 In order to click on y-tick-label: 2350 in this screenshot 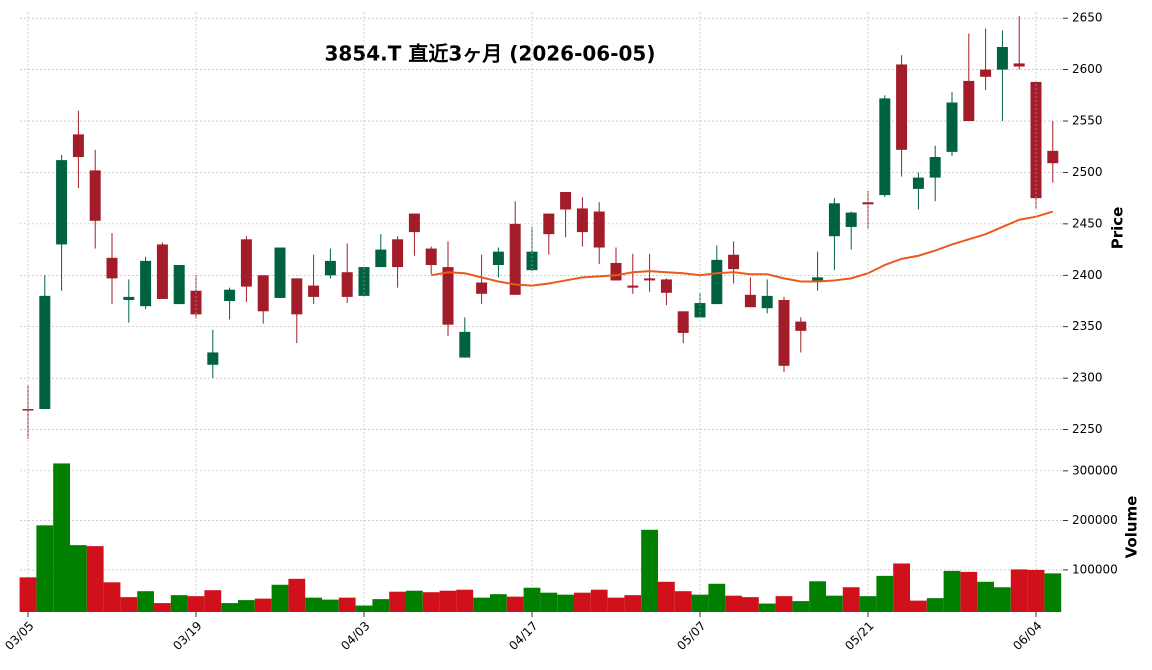, I will do `click(1087, 326)`.